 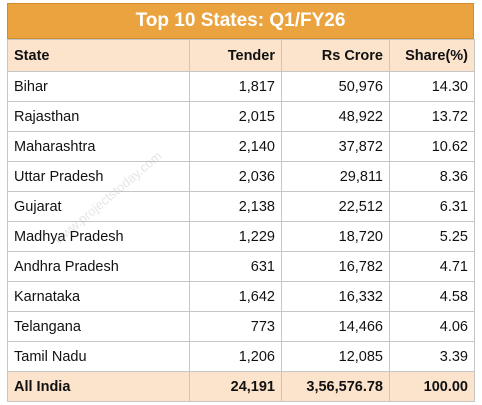 I want to click on table-cell: 14,466, so click(x=335, y=326).